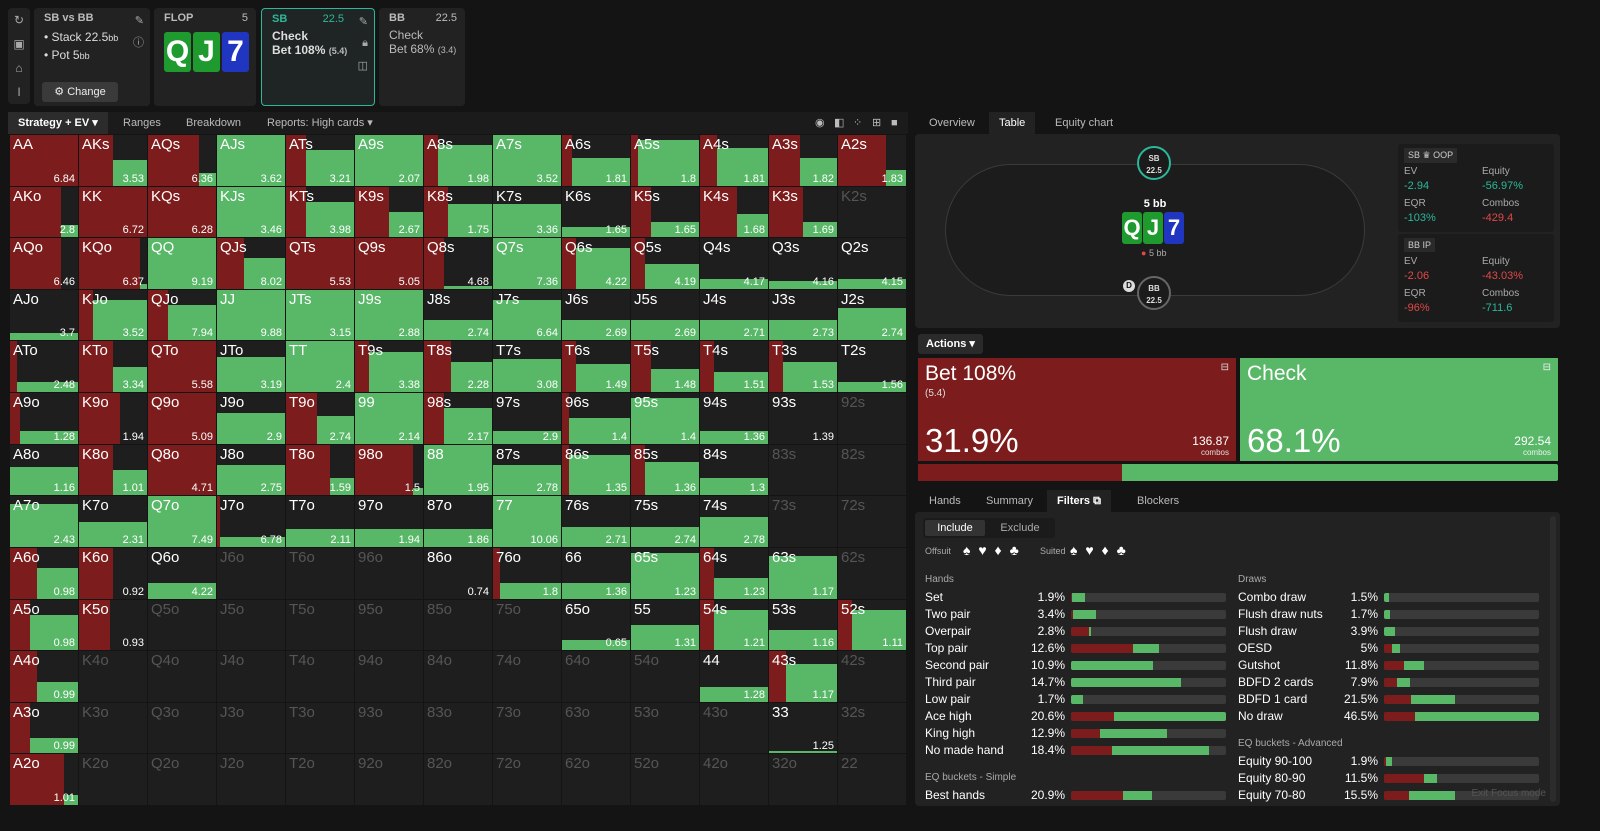 Image resolution: width=1600 pixels, height=831 pixels. What do you see at coordinates (527, 728) in the screenshot?
I see `hand-cell: 73o` at bounding box center [527, 728].